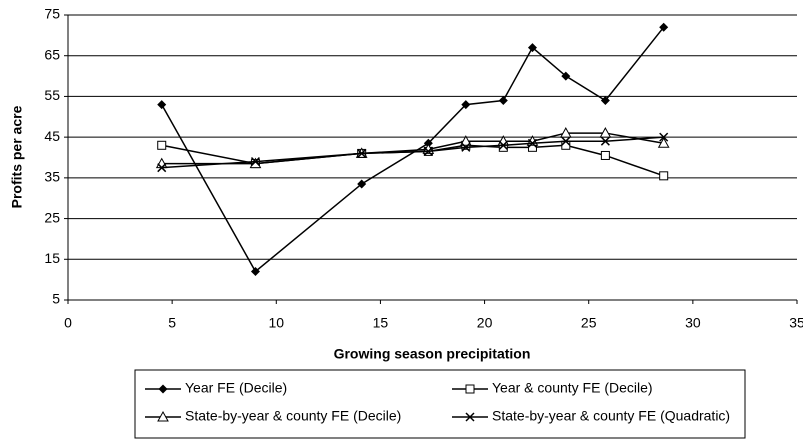 This screenshot has width=803, height=442. I want to click on legend-label: Year & county FE (Decile), so click(572, 388).